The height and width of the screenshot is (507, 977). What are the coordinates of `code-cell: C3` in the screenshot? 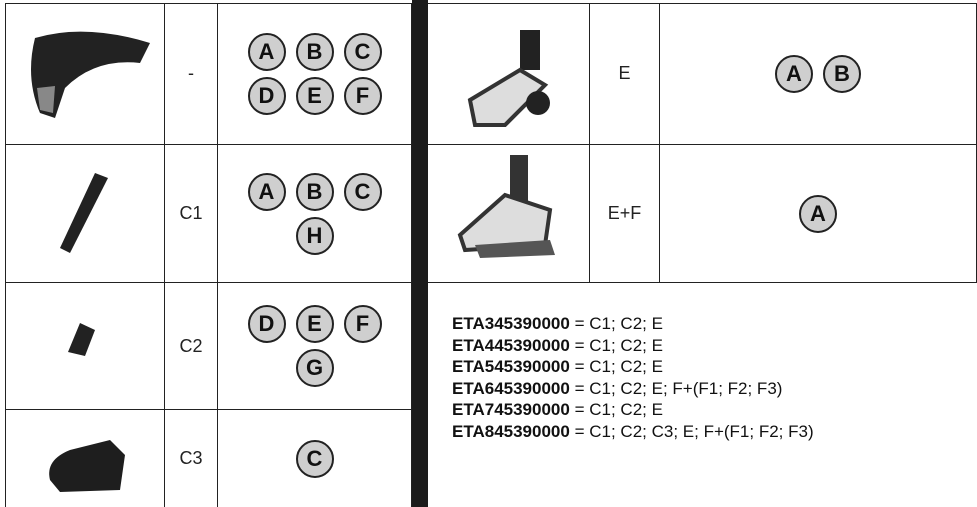 It's located at (191, 458).